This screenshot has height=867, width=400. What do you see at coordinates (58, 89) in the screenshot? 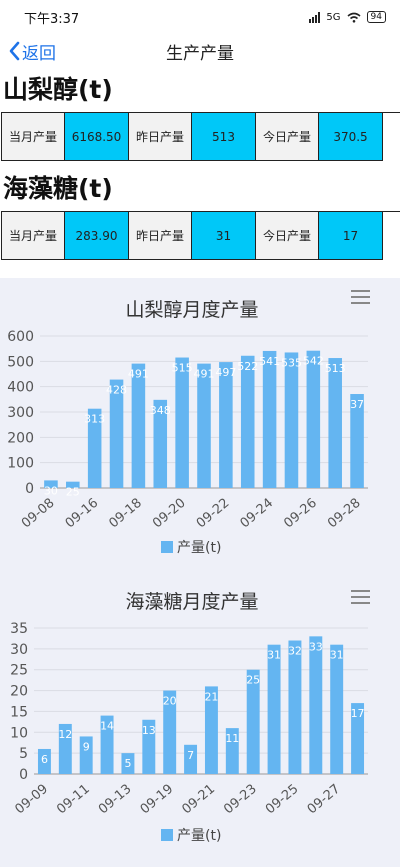
I see `section-title: 山梨醇(t)` at bounding box center [58, 89].